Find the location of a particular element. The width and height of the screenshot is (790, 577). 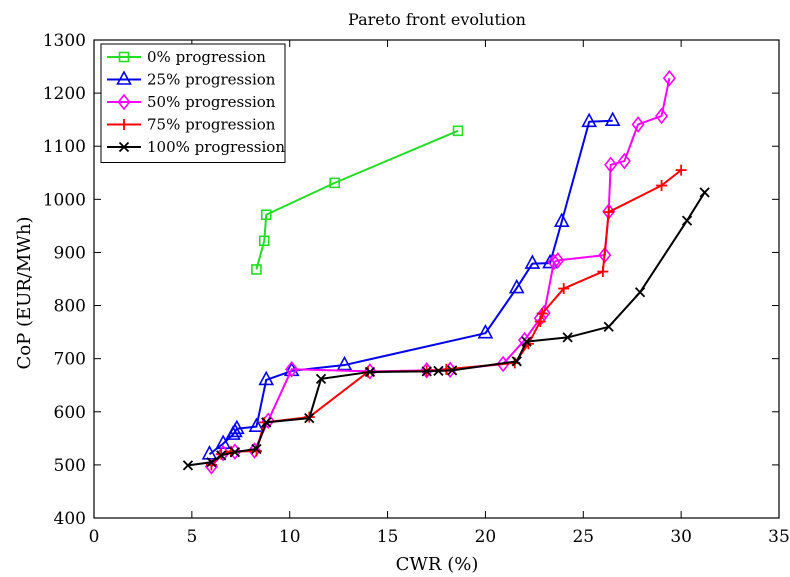

y-axis-label: CoP (EUR/MWh) is located at coordinates (24, 293).